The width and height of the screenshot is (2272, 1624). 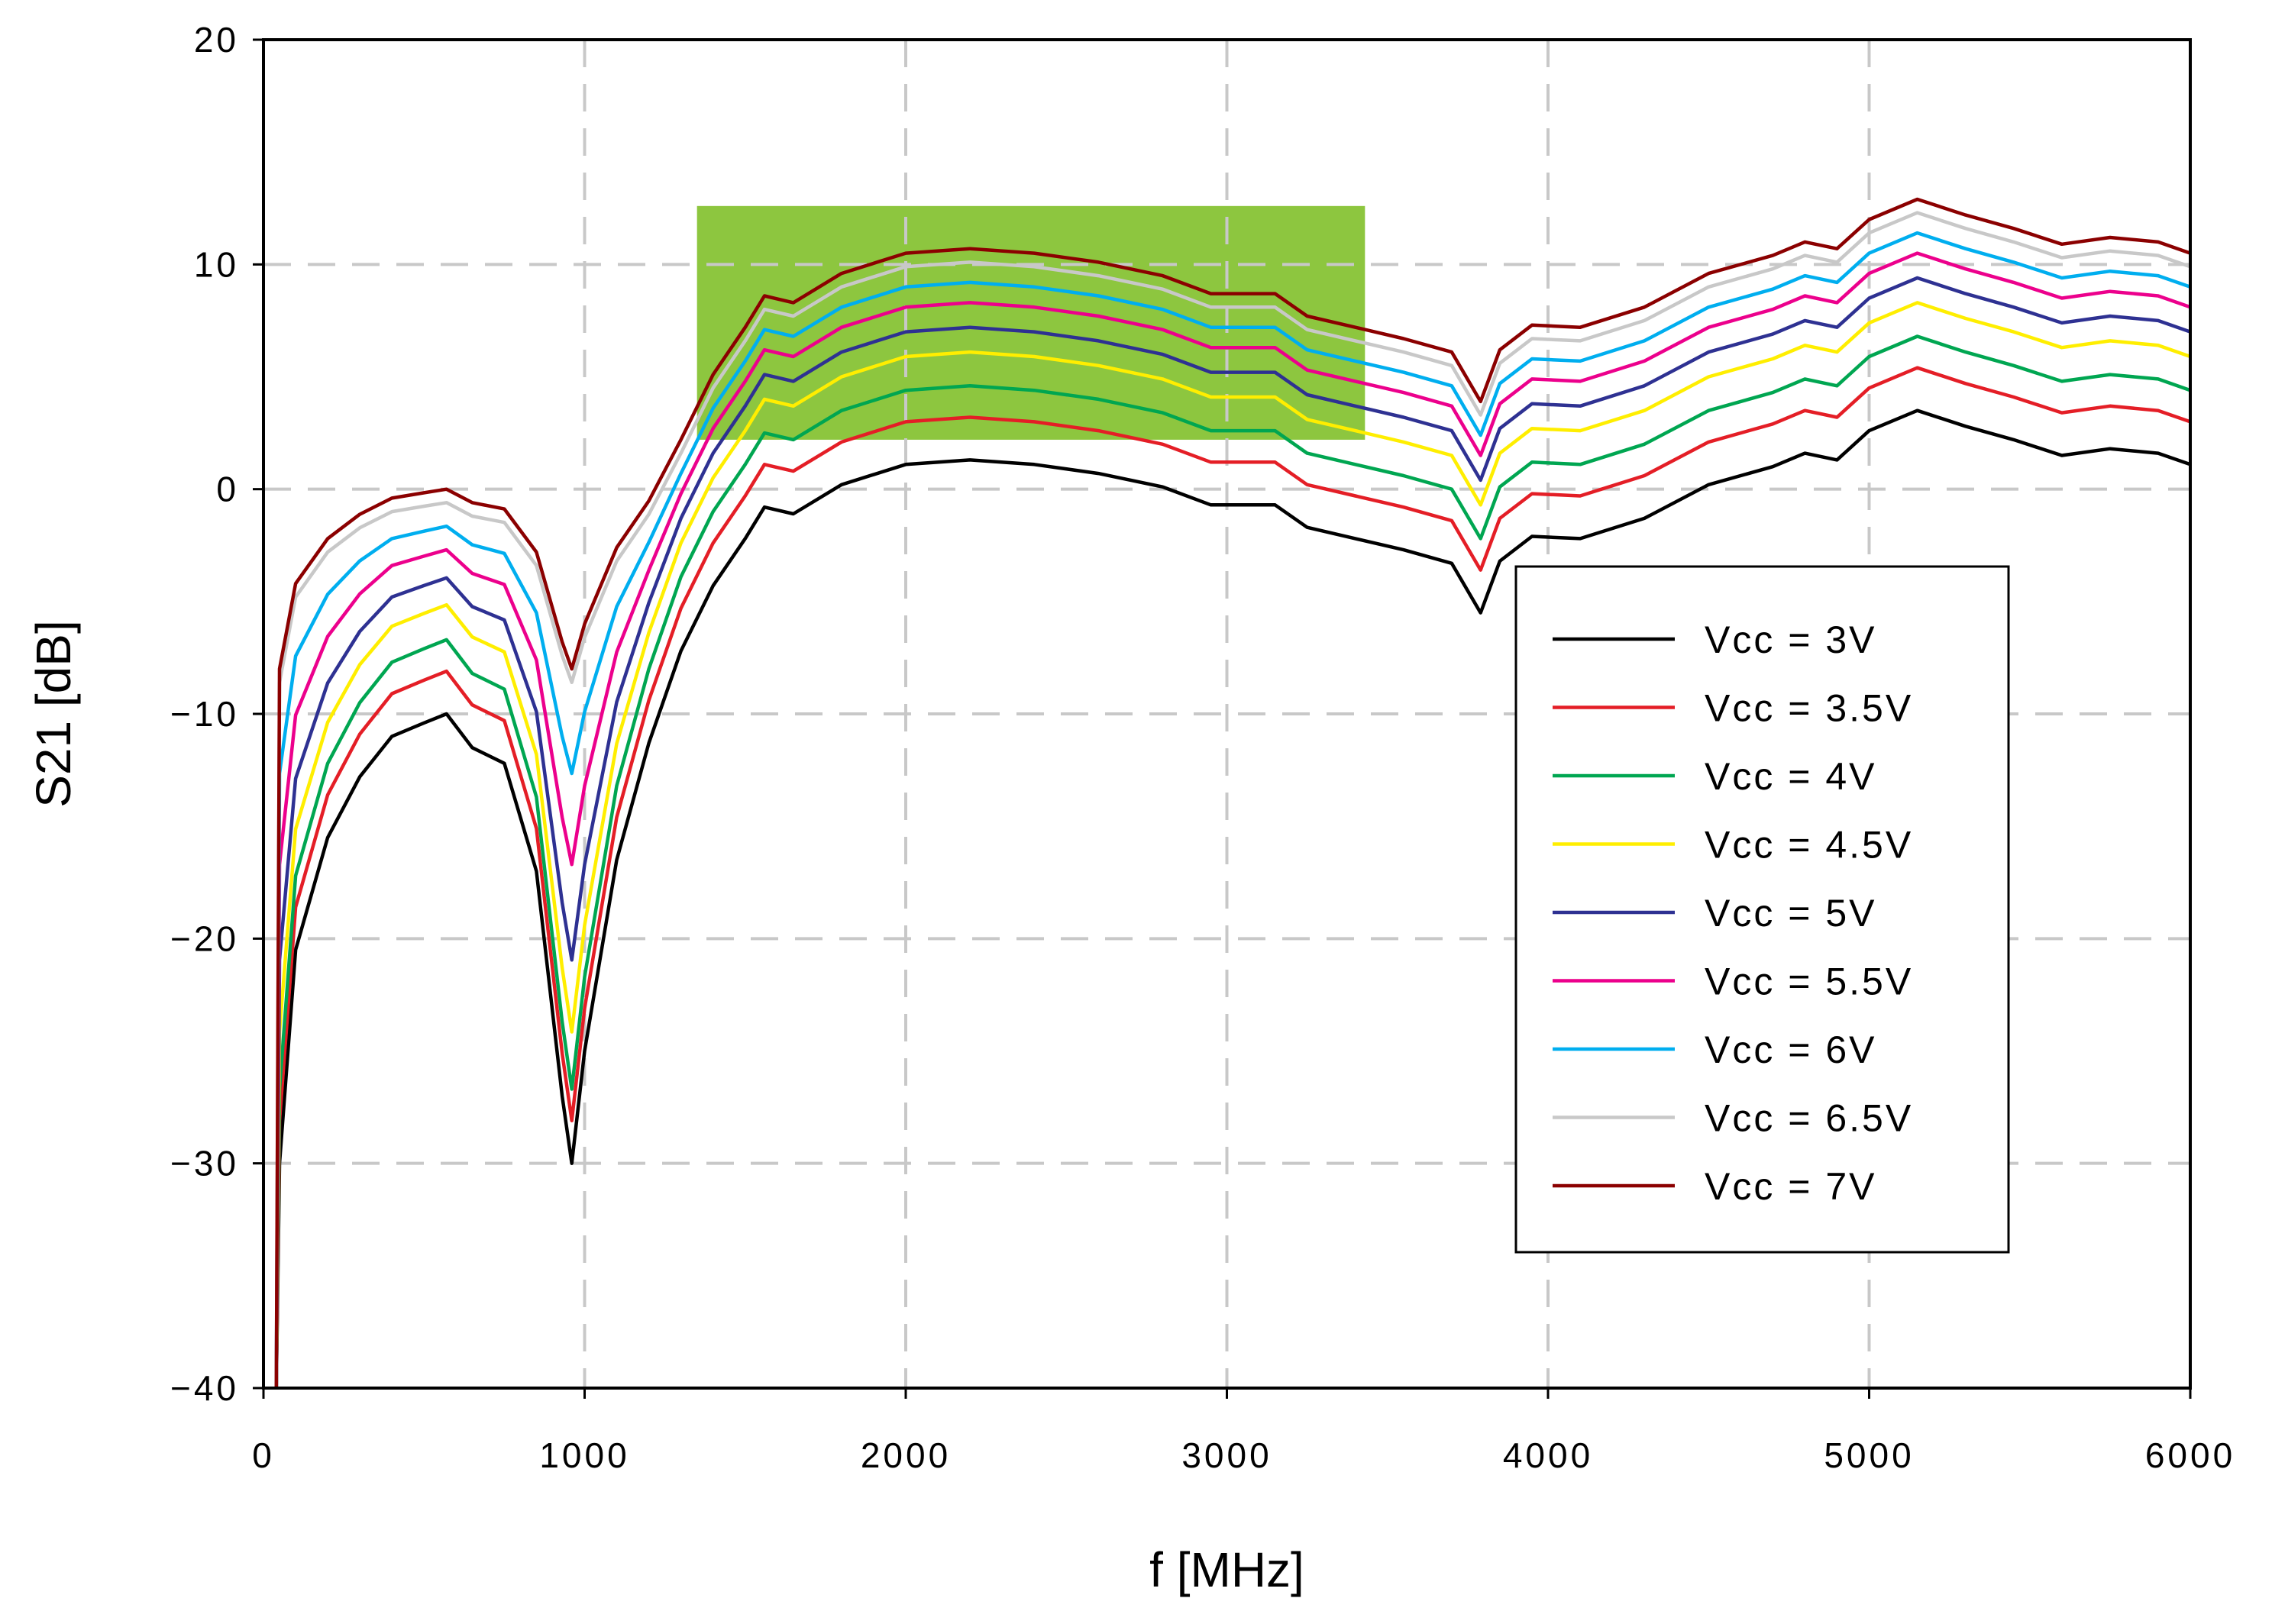 I want to click on legend-label: Vcc = 5.5V, so click(x=1809, y=982).